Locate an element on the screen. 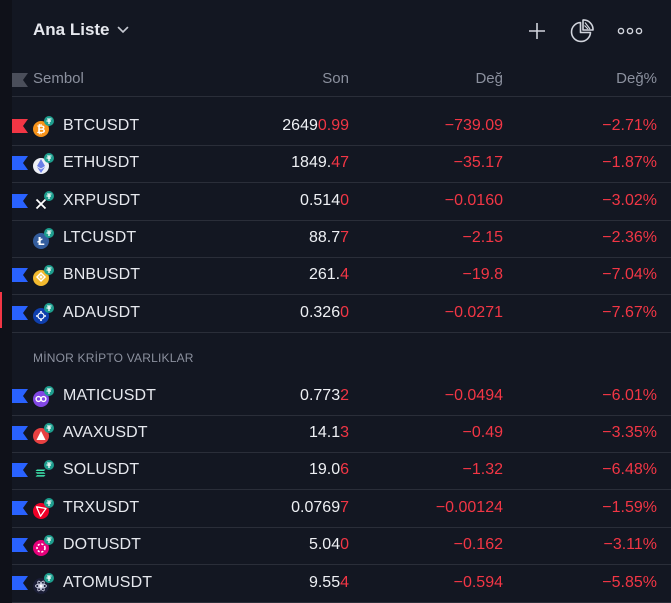 The height and width of the screenshot is (603, 671). watchlist-row-bnbusdt: BNBUSDT 261.4 −19.8 −7.04% is located at coordinates (341, 276).